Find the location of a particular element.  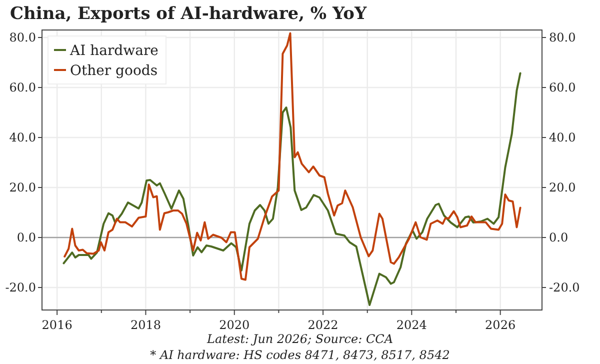

y2-tick-label: 0.0 is located at coordinates (558, 237).